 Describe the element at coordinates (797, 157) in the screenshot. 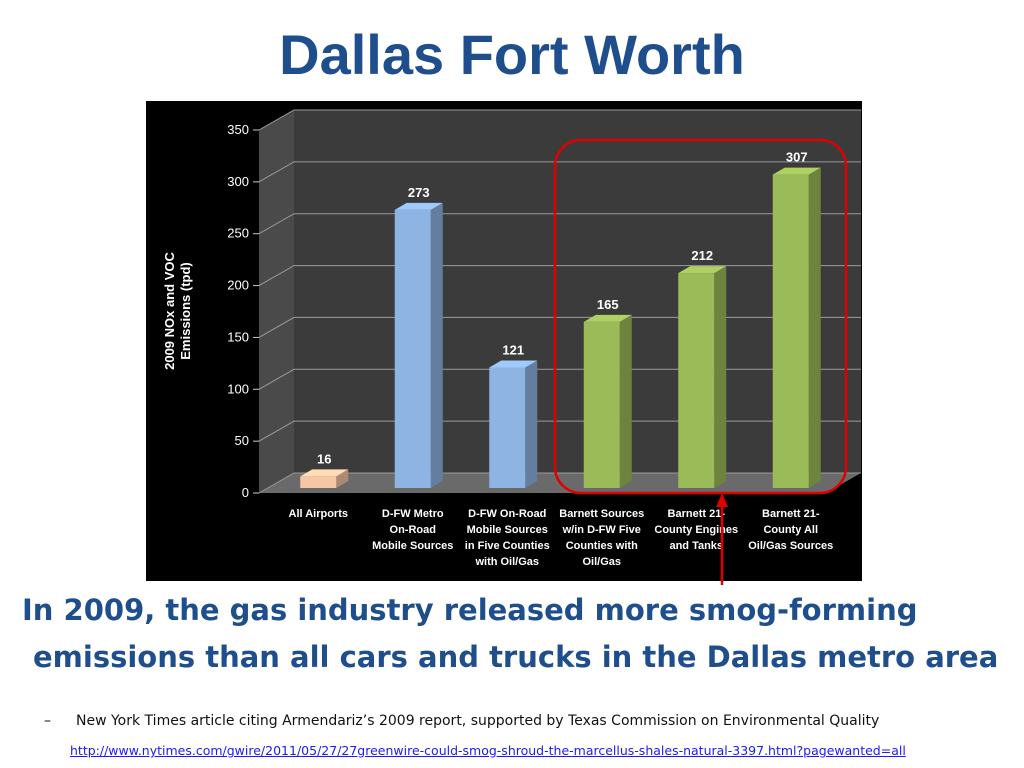

I see `data-label: 307` at that location.